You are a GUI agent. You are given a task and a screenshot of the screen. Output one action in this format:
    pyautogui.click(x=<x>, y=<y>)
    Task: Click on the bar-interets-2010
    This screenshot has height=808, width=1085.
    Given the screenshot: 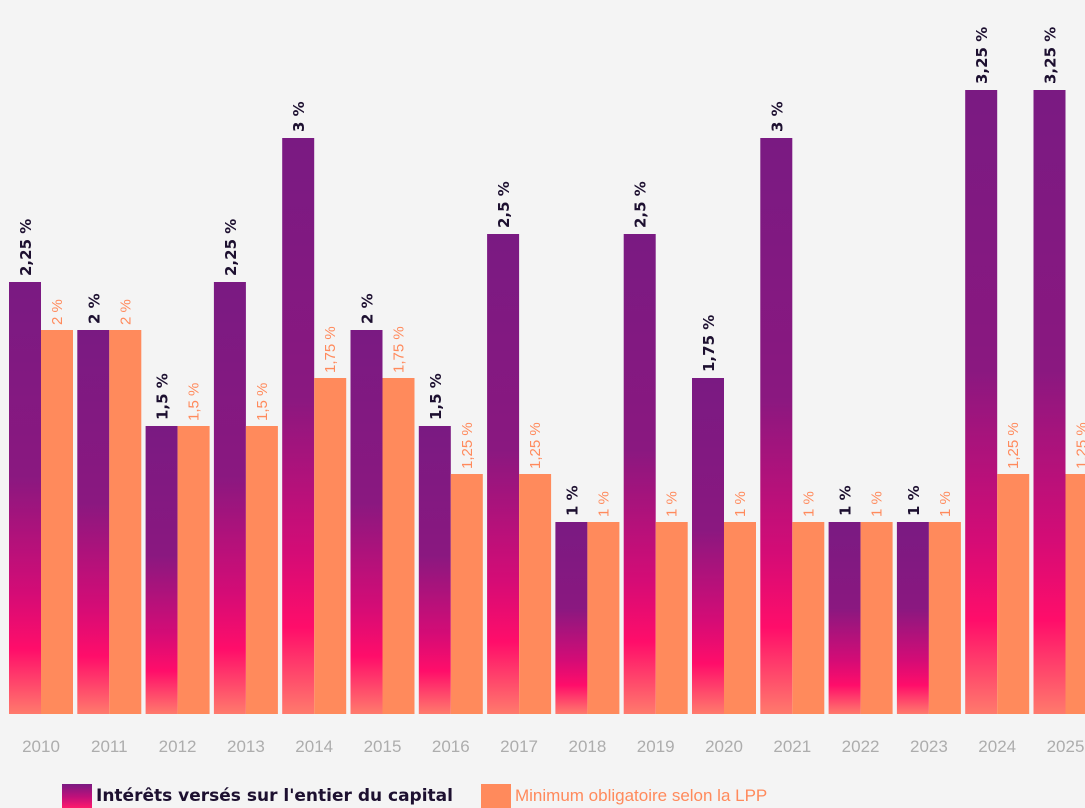 What is the action you would take?
    pyautogui.click(x=25, y=498)
    